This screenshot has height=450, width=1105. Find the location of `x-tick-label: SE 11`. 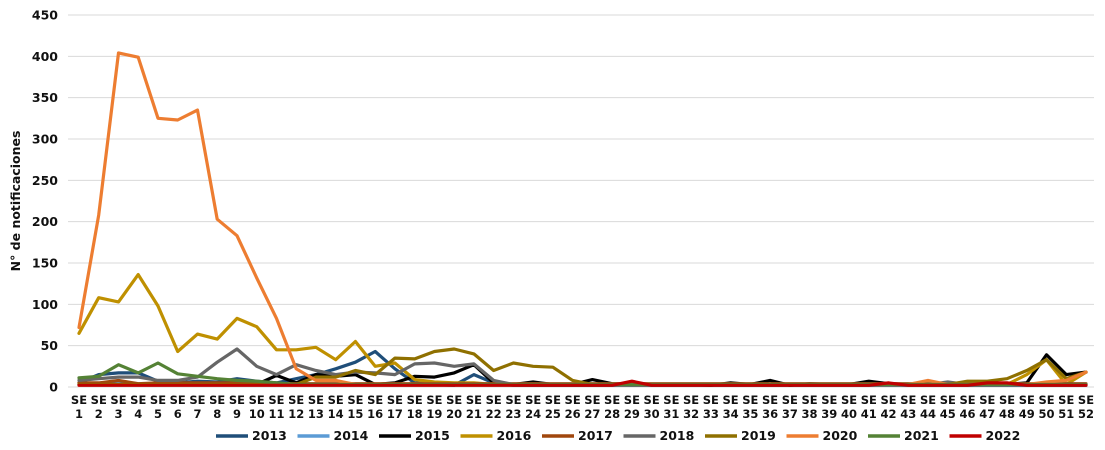

x-tick-label: SE 11 is located at coordinates (276, 407).